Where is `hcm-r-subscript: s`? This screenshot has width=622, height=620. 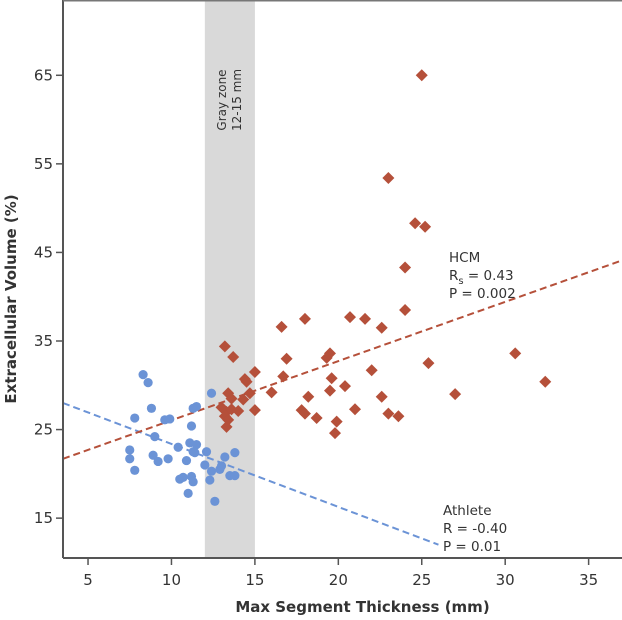 hcm-r-subscript: s is located at coordinates (460, 281).